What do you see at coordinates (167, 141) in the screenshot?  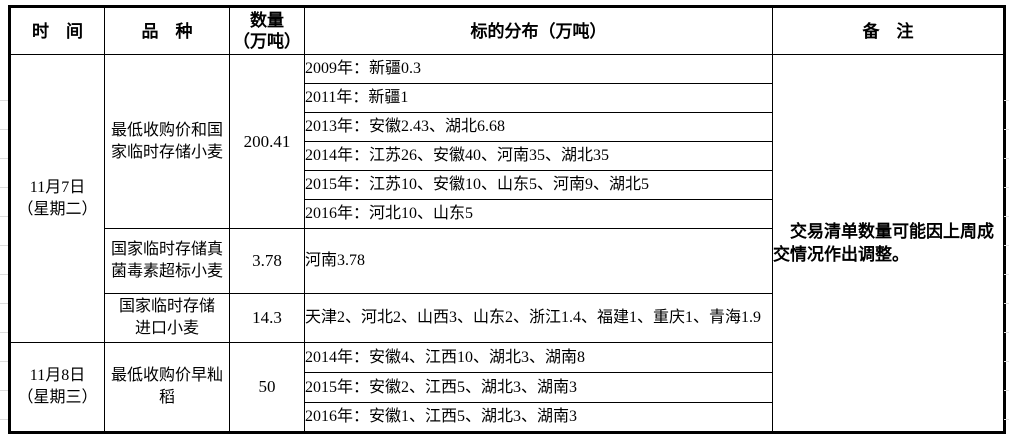 I see `cell-variety-minprice-wheat: 最低收购价和国 家临时存储小麦` at bounding box center [167, 141].